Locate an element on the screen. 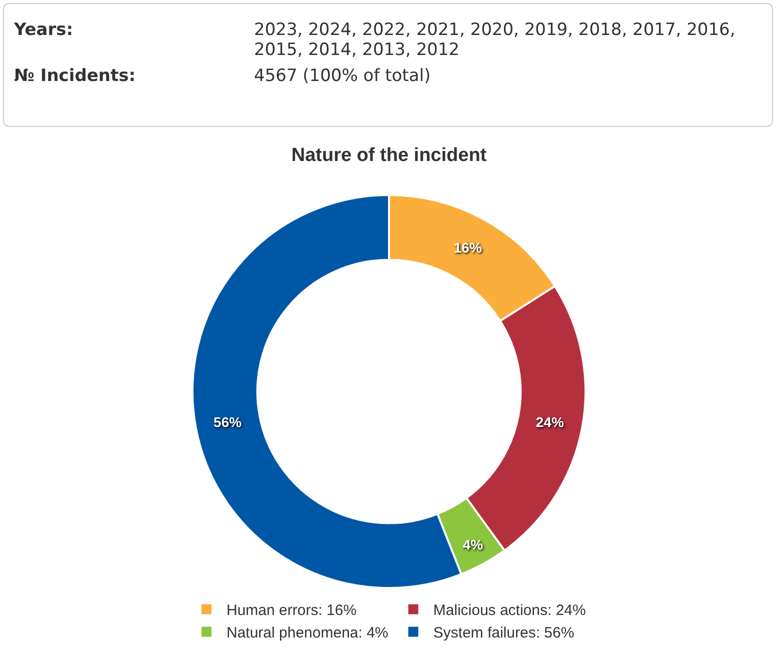 This screenshot has height=659, width=778. chart-title: Nature of the incident is located at coordinates (389, 155).